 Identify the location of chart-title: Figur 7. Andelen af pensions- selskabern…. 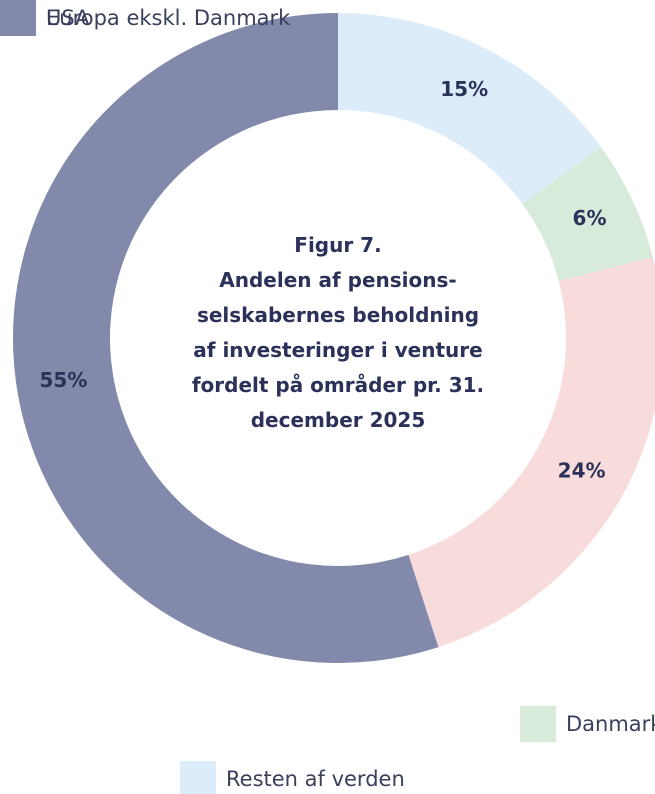
(338, 332).